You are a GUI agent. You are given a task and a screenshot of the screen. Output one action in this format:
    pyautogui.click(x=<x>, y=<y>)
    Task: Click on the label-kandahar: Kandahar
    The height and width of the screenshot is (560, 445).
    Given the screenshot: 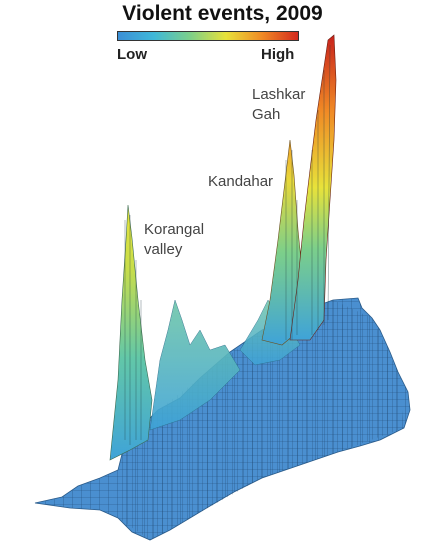 What is the action you would take?
    pyautogui.click(x=241, y=181)
    